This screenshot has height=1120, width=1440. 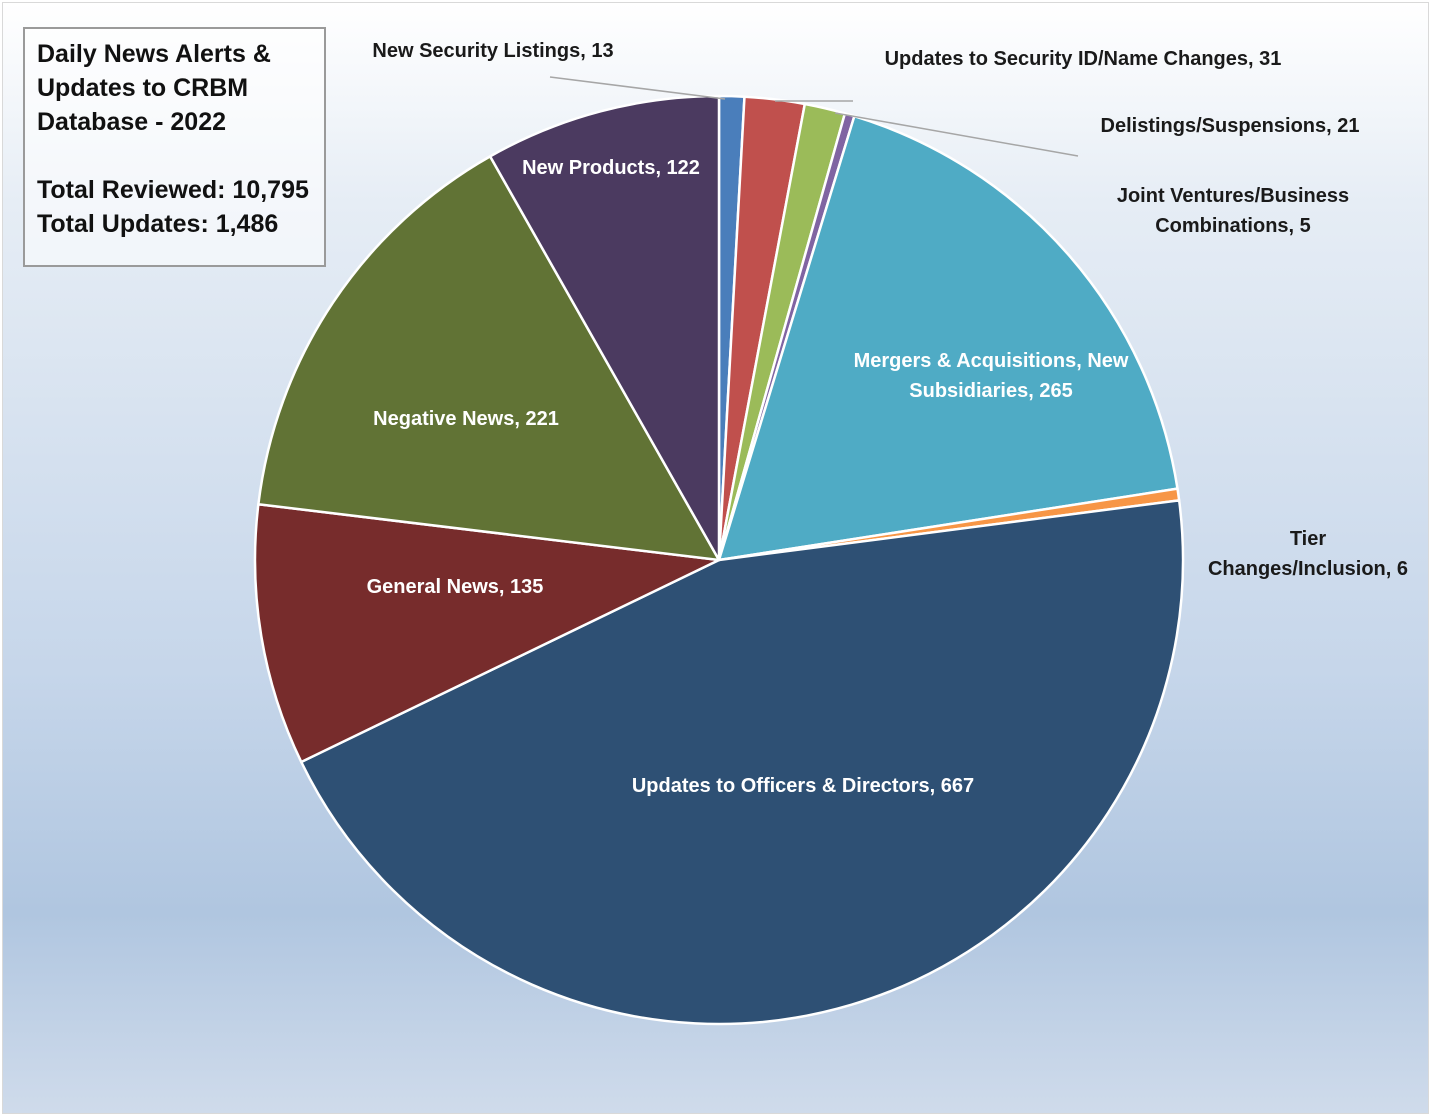 What do you see at coordinates (803, 786) in the screenshot?
I see `data-label-updates-to-officers-directors: Updates to Officers & Directors, 667` at bounding box center [803, 786].